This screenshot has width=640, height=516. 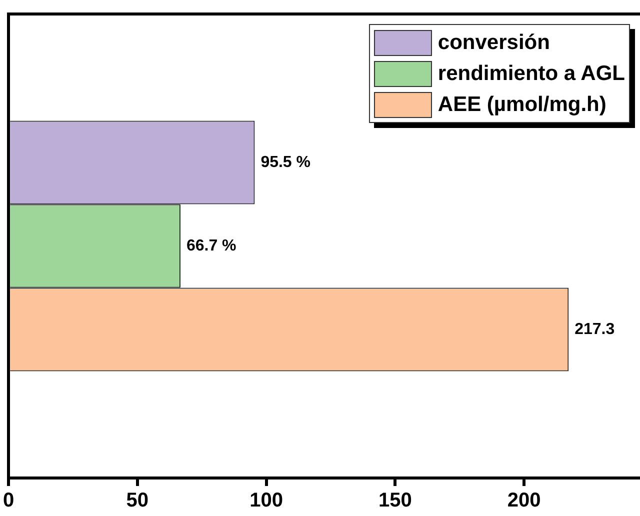 What do you see at coordinates (395, 501) in the screenshot?
I see `x-tick-label: 150` at bounding box center [395, 501].